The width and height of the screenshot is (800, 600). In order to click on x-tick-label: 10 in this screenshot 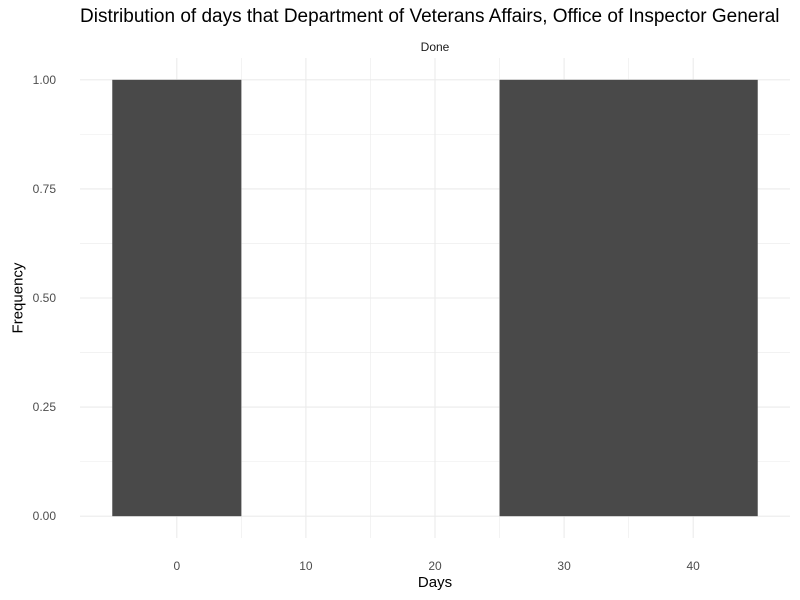, I will do `click(306, 566)`.